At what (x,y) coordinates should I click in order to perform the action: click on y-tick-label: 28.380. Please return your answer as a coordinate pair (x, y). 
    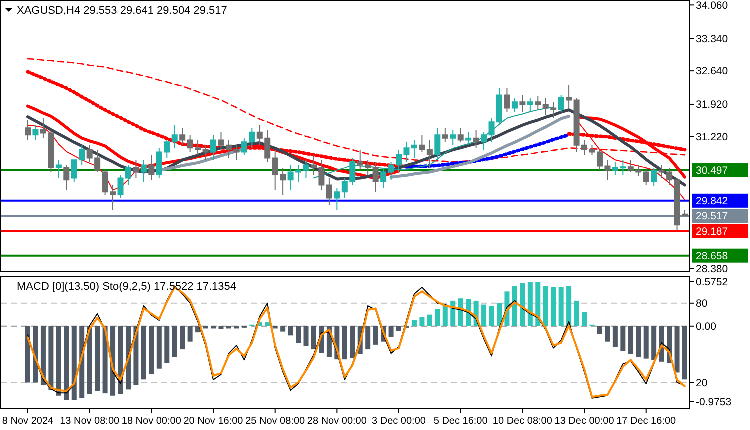
    Looking at the image, I should click on (712, 269).